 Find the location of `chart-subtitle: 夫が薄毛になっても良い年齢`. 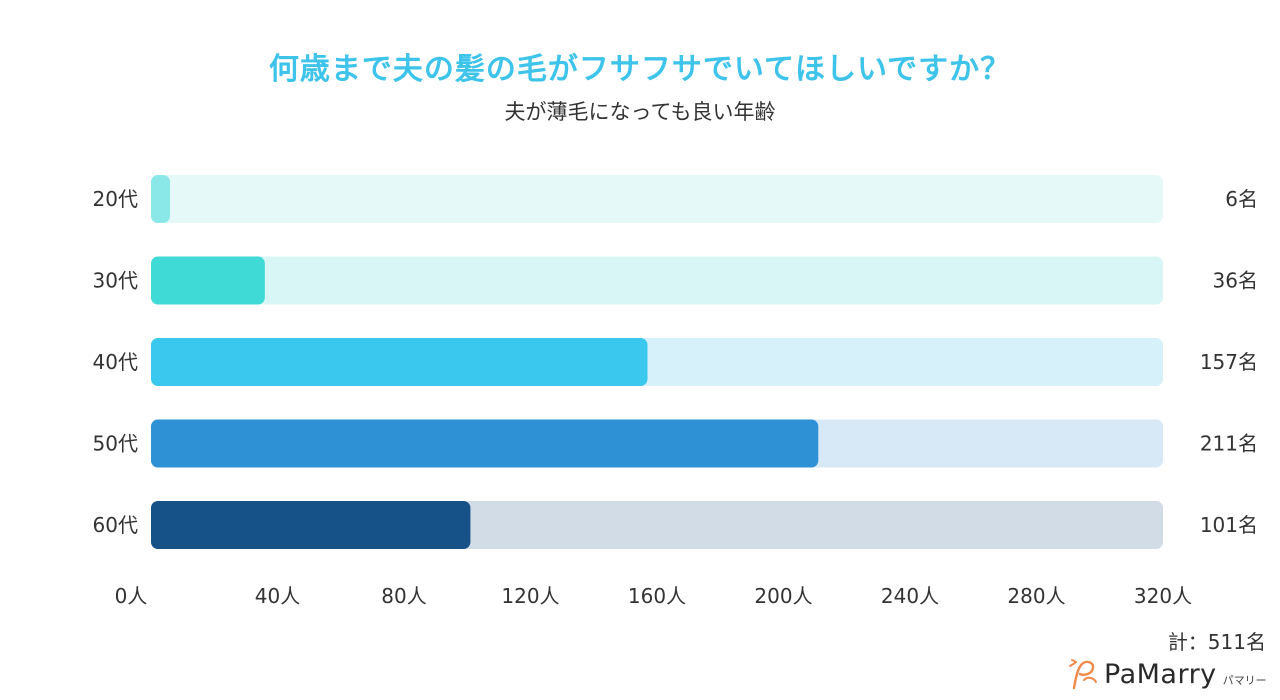

chart-subtitle: 夫が薄毛になっても良い年齢 is located at coordinates (640, 112).